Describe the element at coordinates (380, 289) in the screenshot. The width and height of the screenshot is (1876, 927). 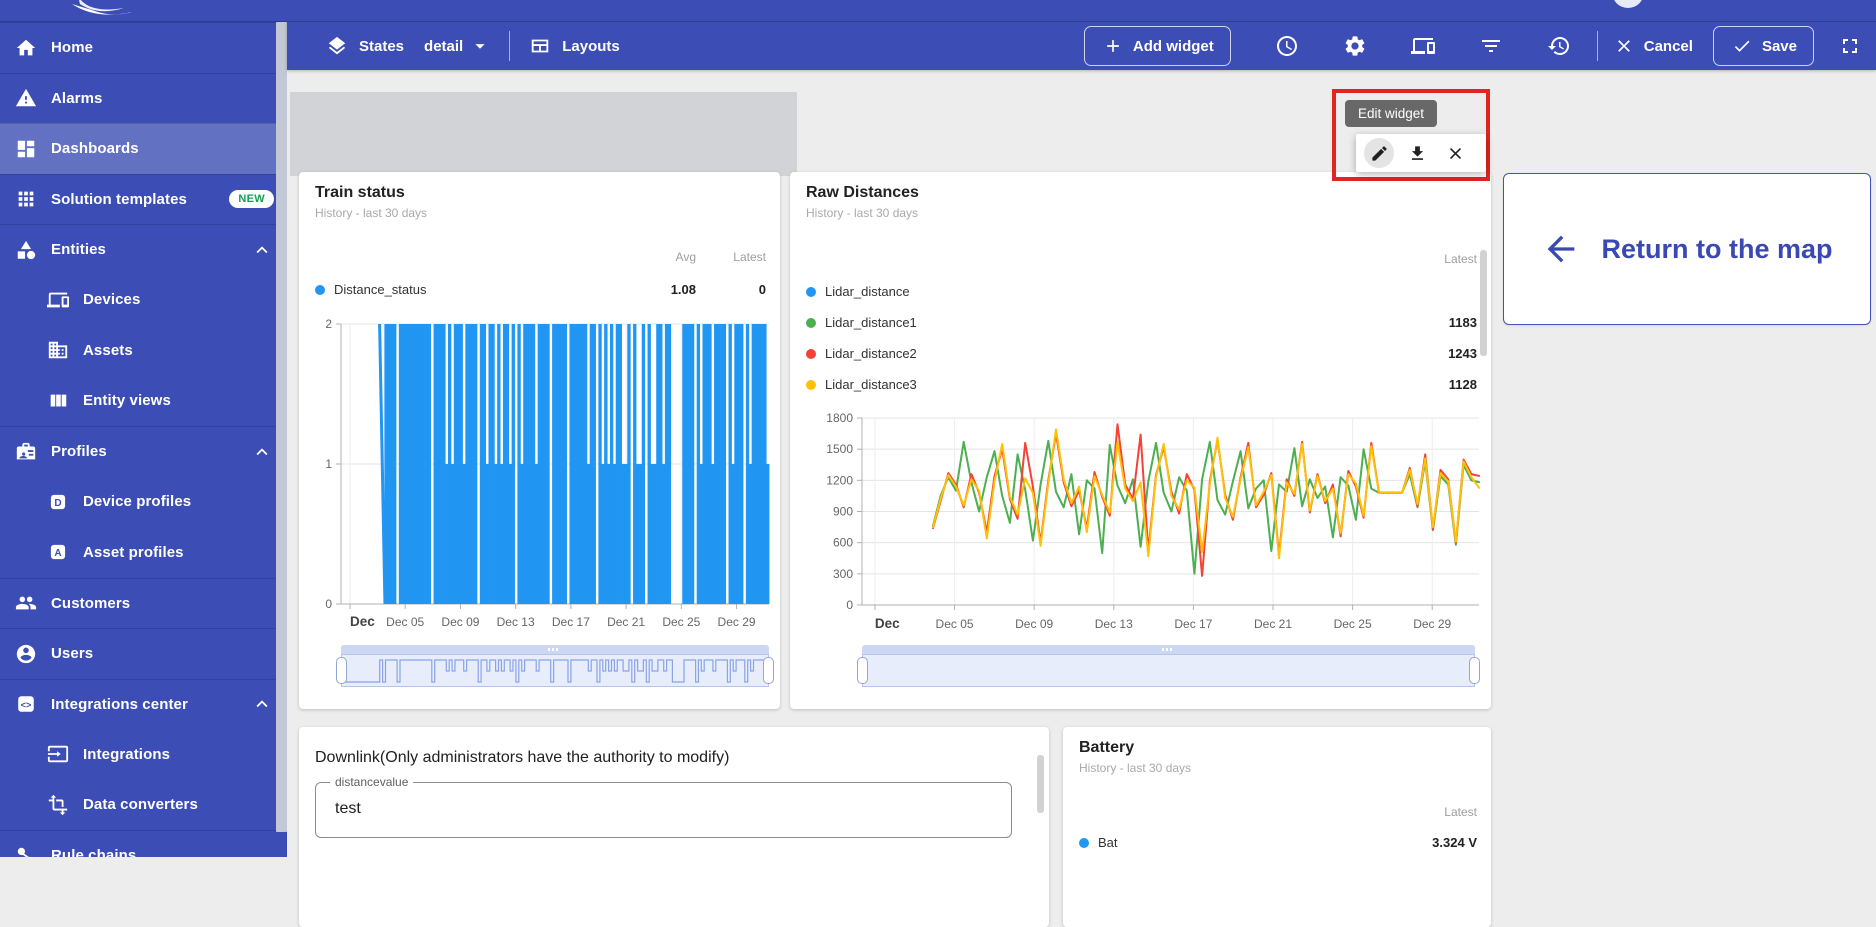
I see `legend-series-label: Distance_status` at that location.